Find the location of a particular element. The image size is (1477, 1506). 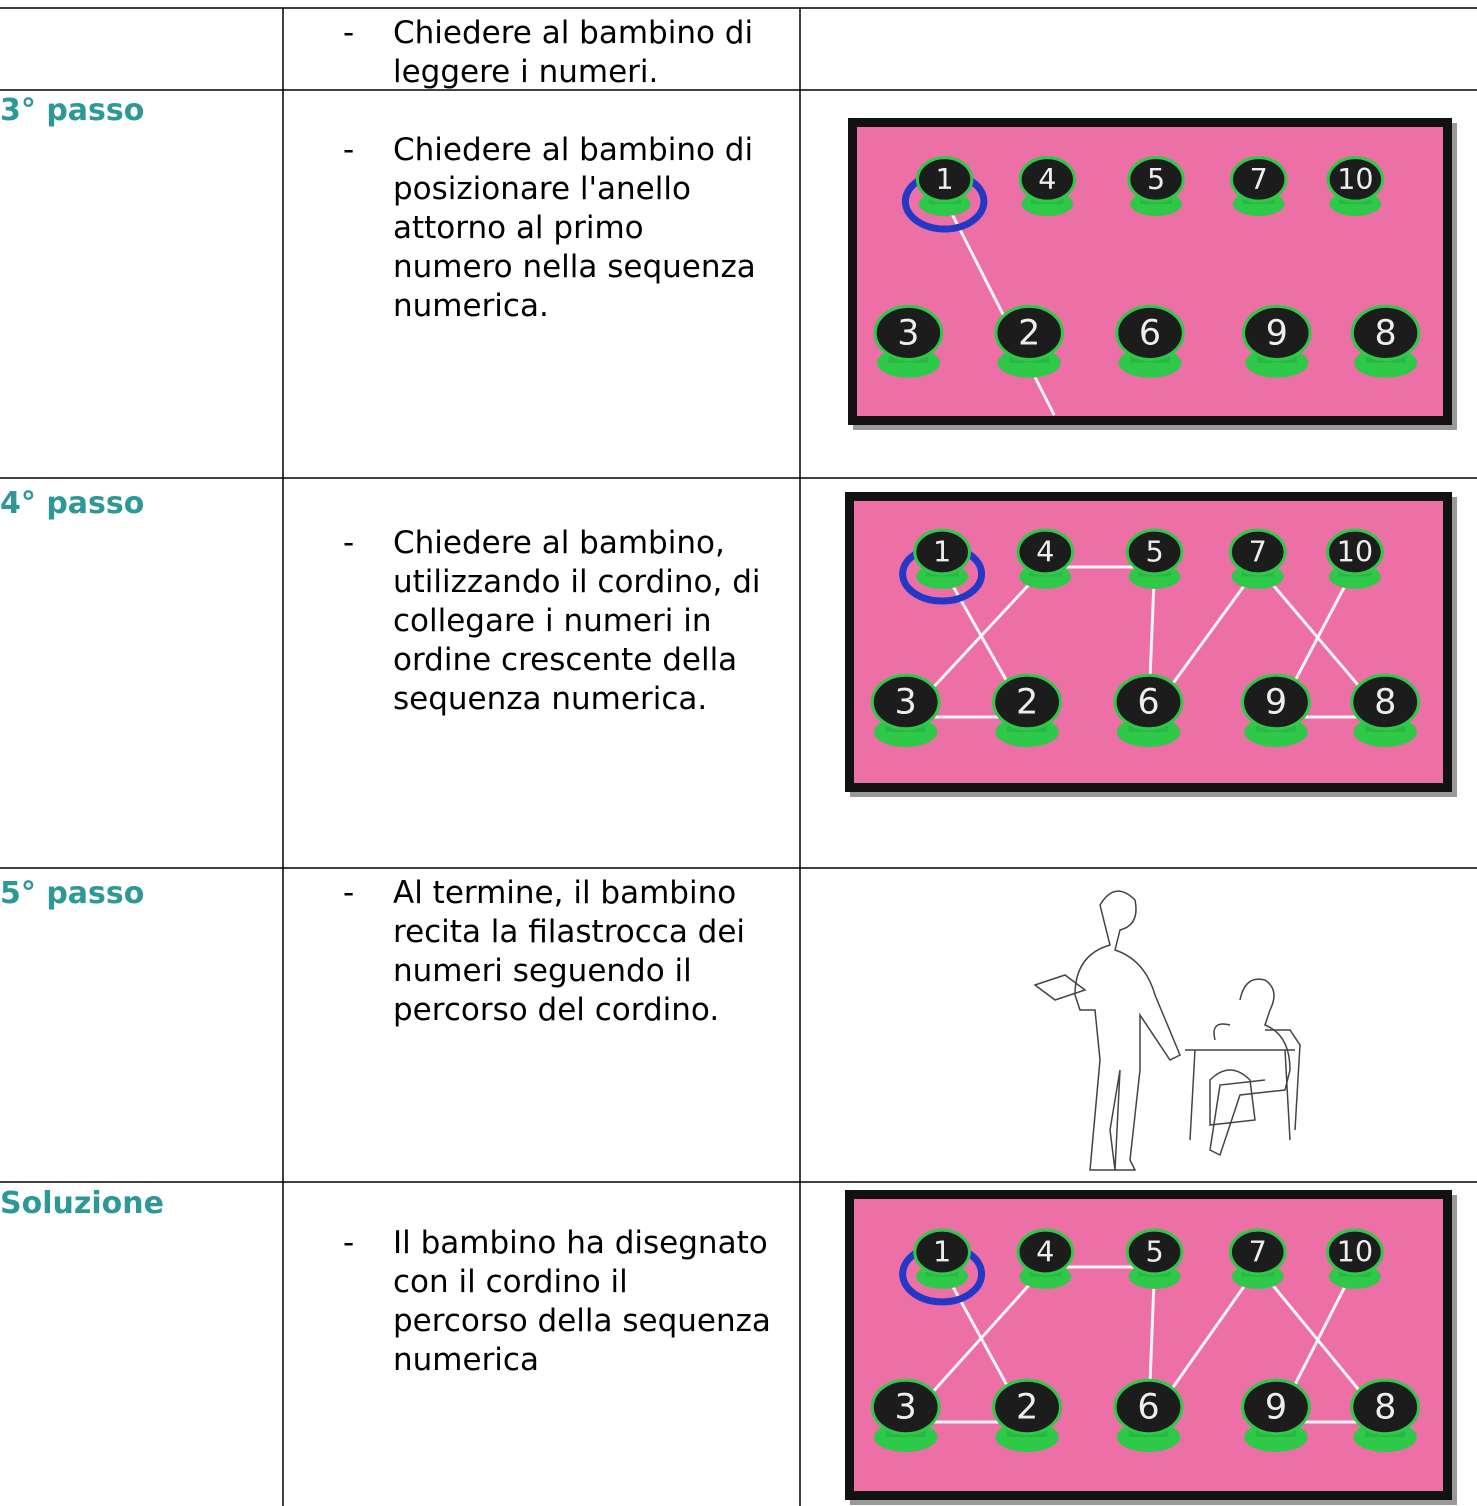

step-label: 3° passo is located at coordinates (72, 110).